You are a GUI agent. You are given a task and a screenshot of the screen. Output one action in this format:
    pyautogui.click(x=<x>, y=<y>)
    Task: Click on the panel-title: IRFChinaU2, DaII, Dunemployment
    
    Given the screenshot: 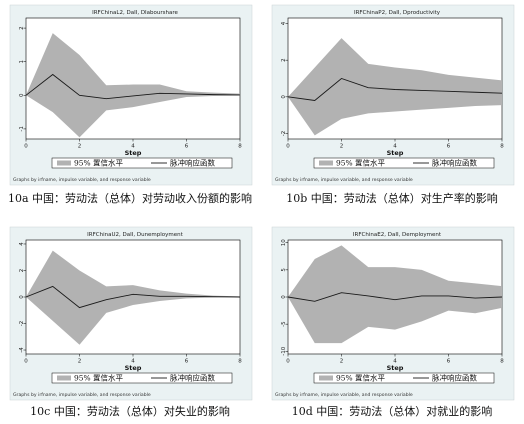 What is the action you would take?
    pyautogui.click(x=135, y=235)
    